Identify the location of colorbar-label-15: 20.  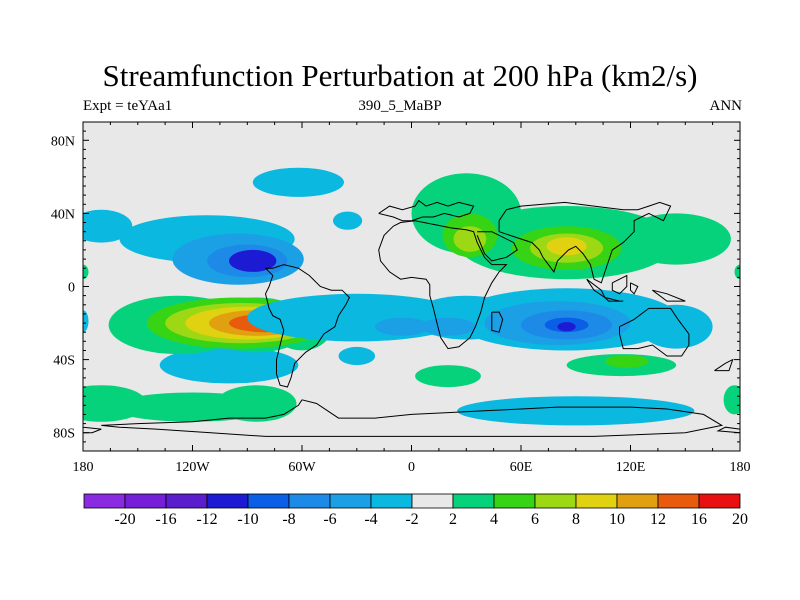
(740, 519).